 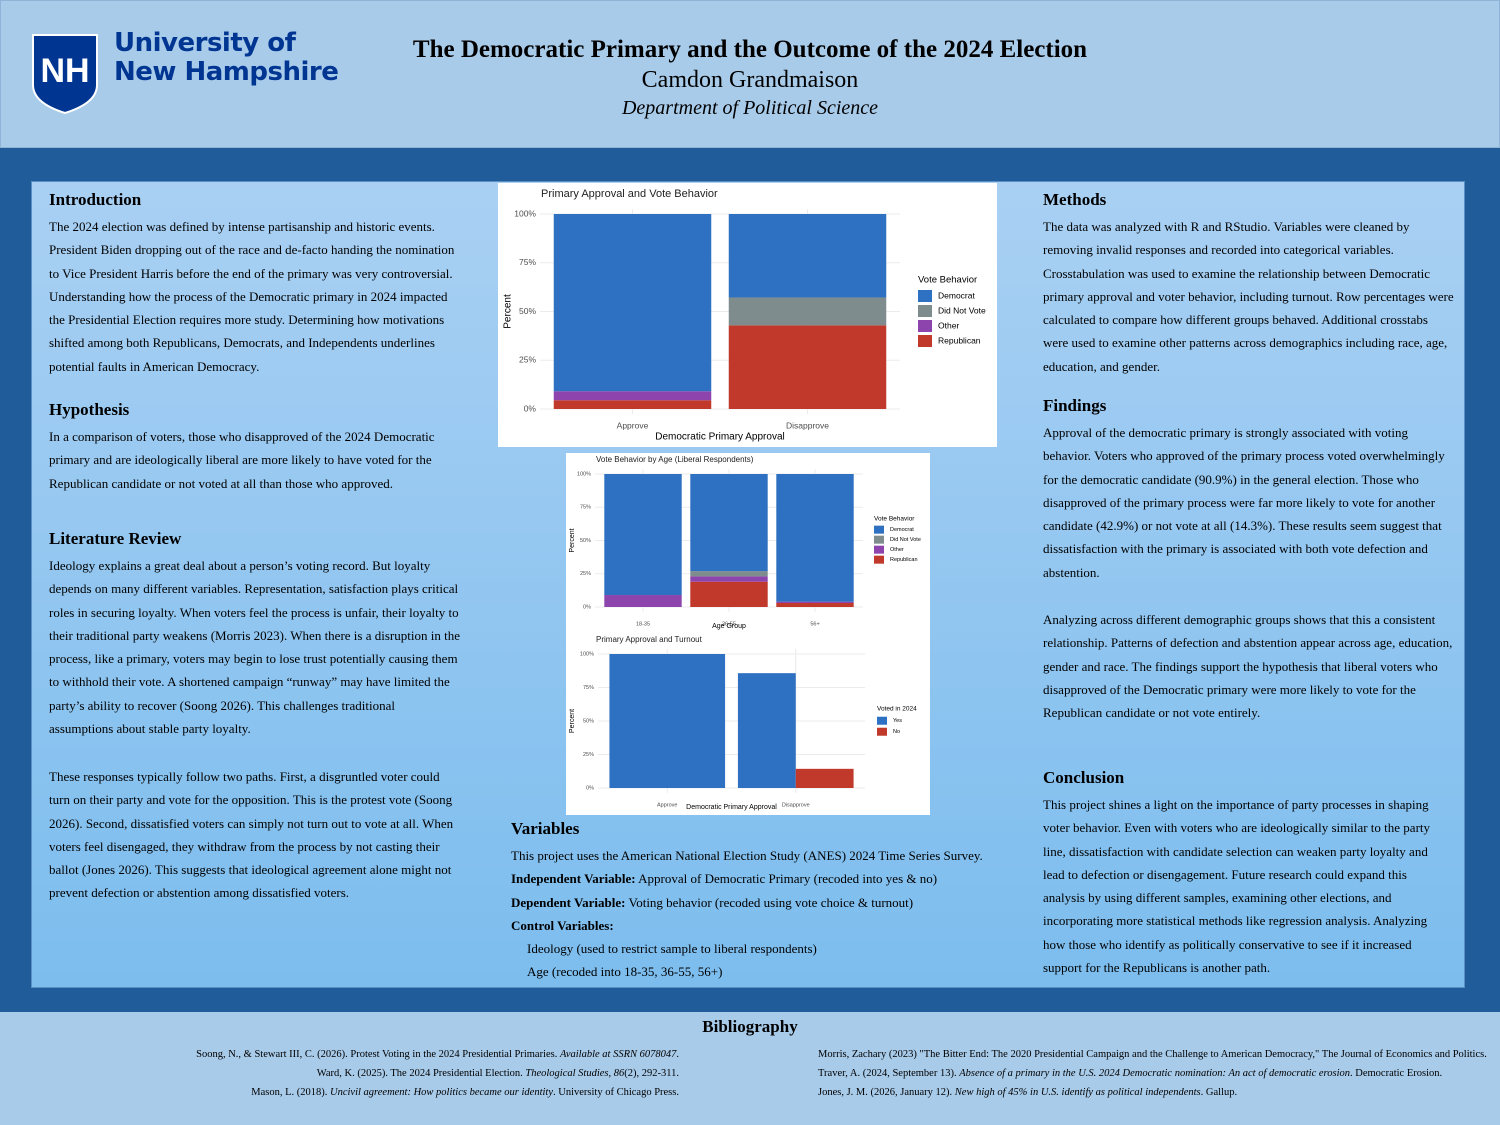 I want to click on bibliography-panel, so click(x=750, y=1068).